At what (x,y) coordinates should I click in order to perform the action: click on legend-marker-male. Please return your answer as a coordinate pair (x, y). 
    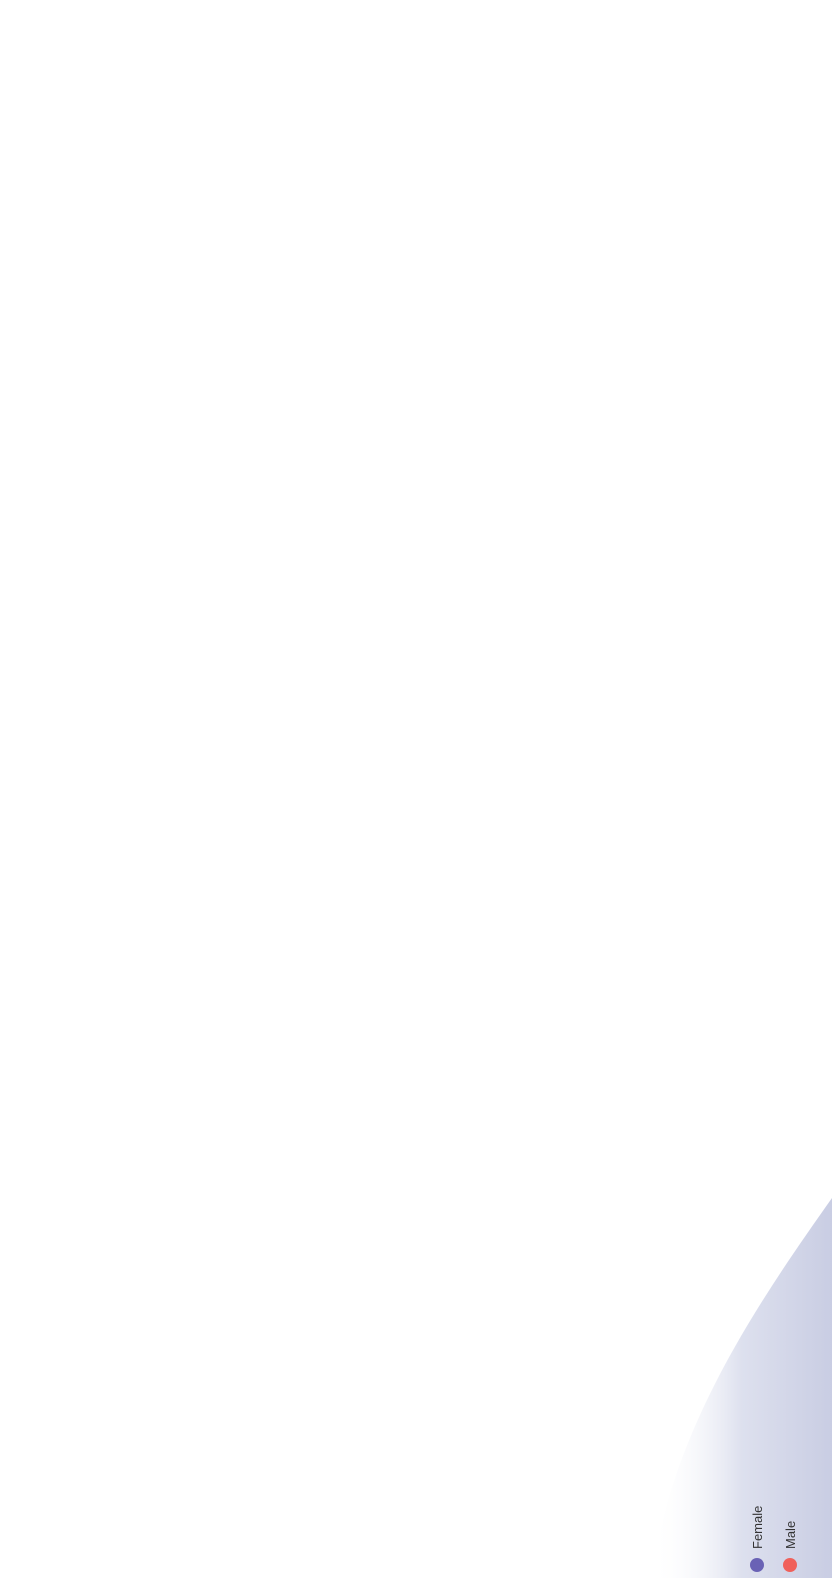
    Looking at the image, I should click on (790, 1565).